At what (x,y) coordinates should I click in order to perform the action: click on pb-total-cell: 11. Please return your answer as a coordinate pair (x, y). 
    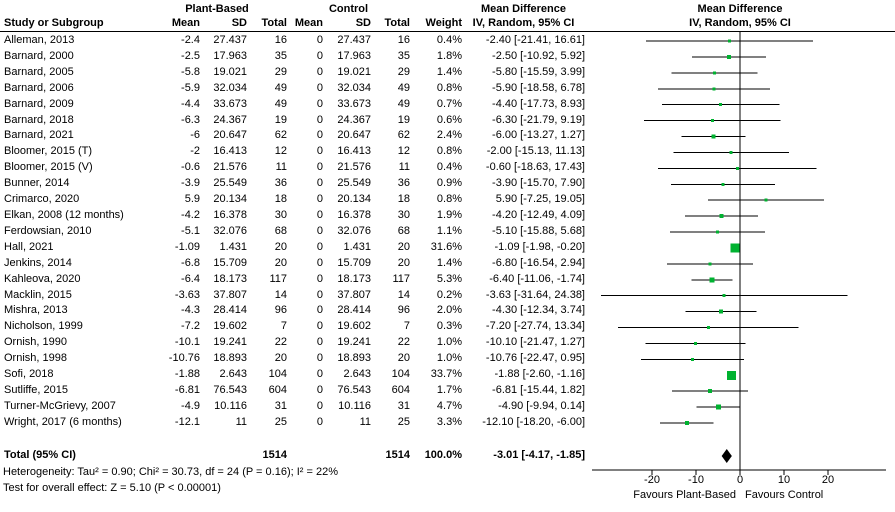
    Looking at the image, I should click on (281, 167).